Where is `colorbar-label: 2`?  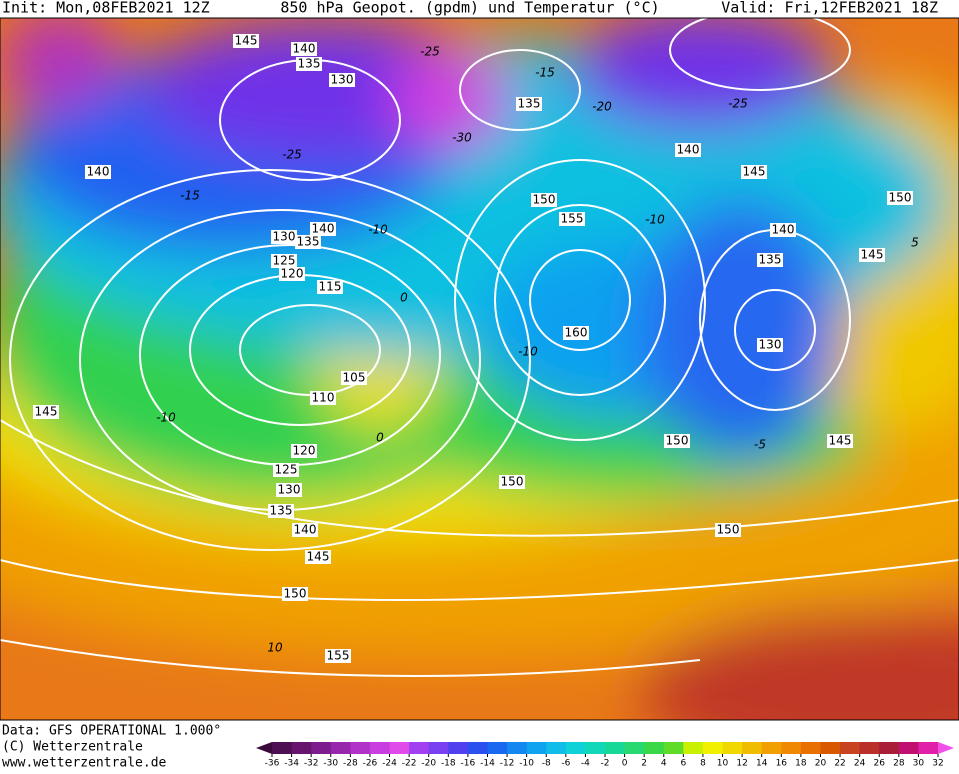
colorbar-label: 2 is located at coordinates (644, 764).